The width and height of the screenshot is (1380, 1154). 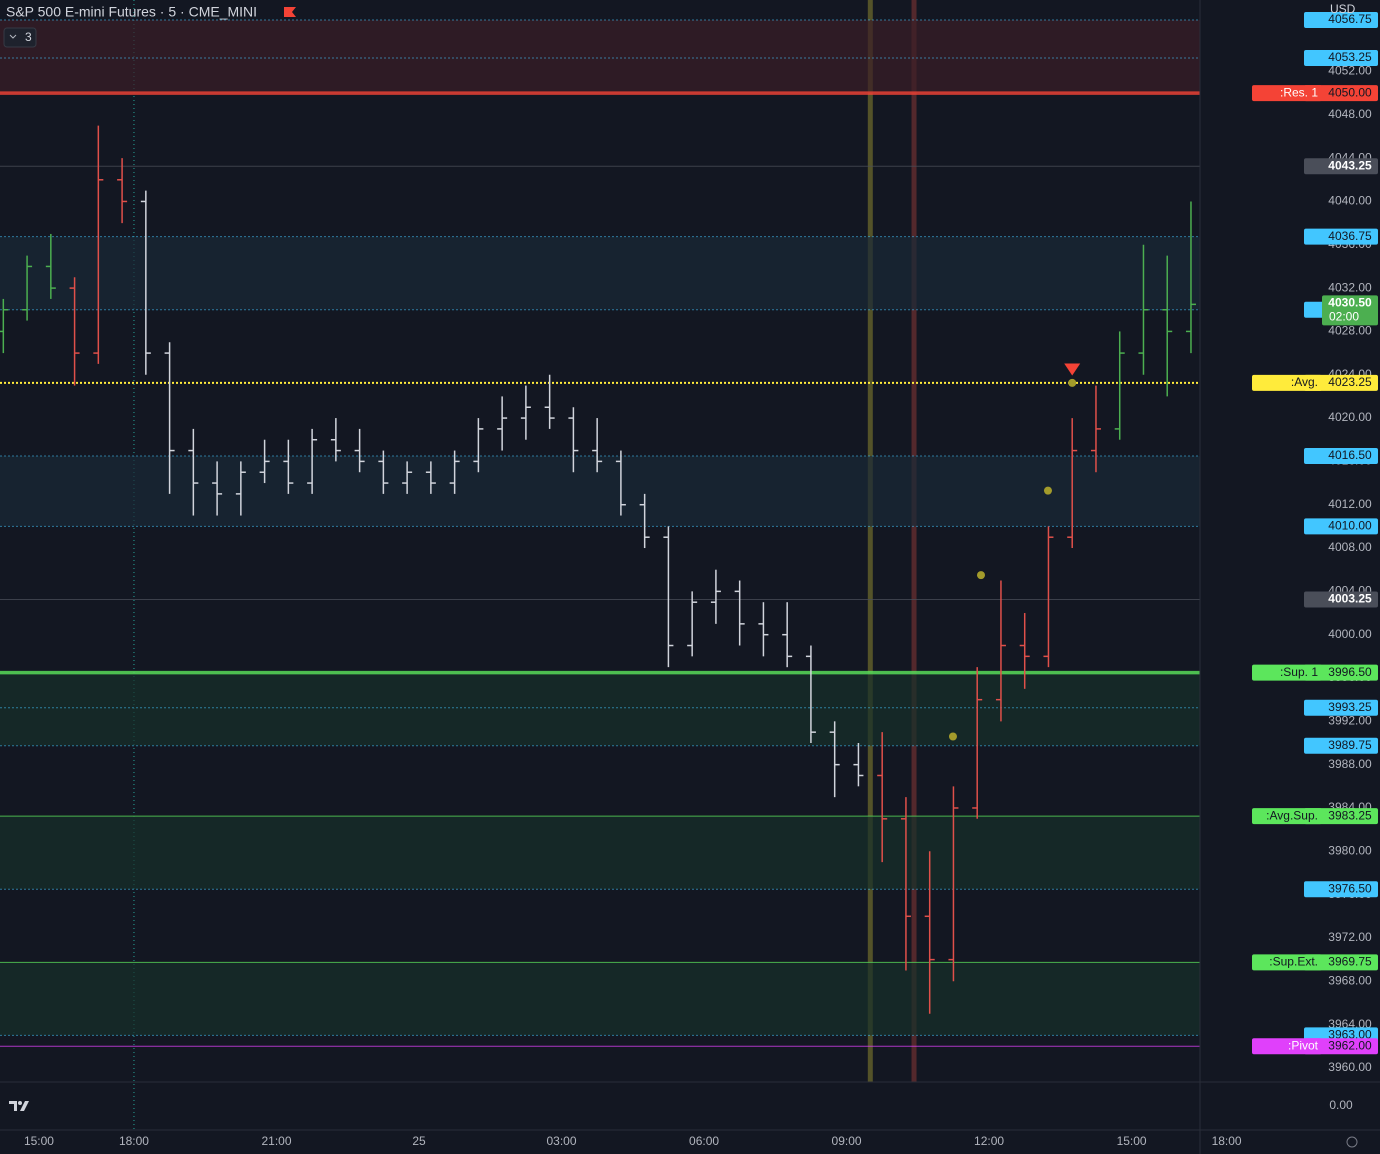 I want to click on currency: USD, so click(x=1343, y=9).